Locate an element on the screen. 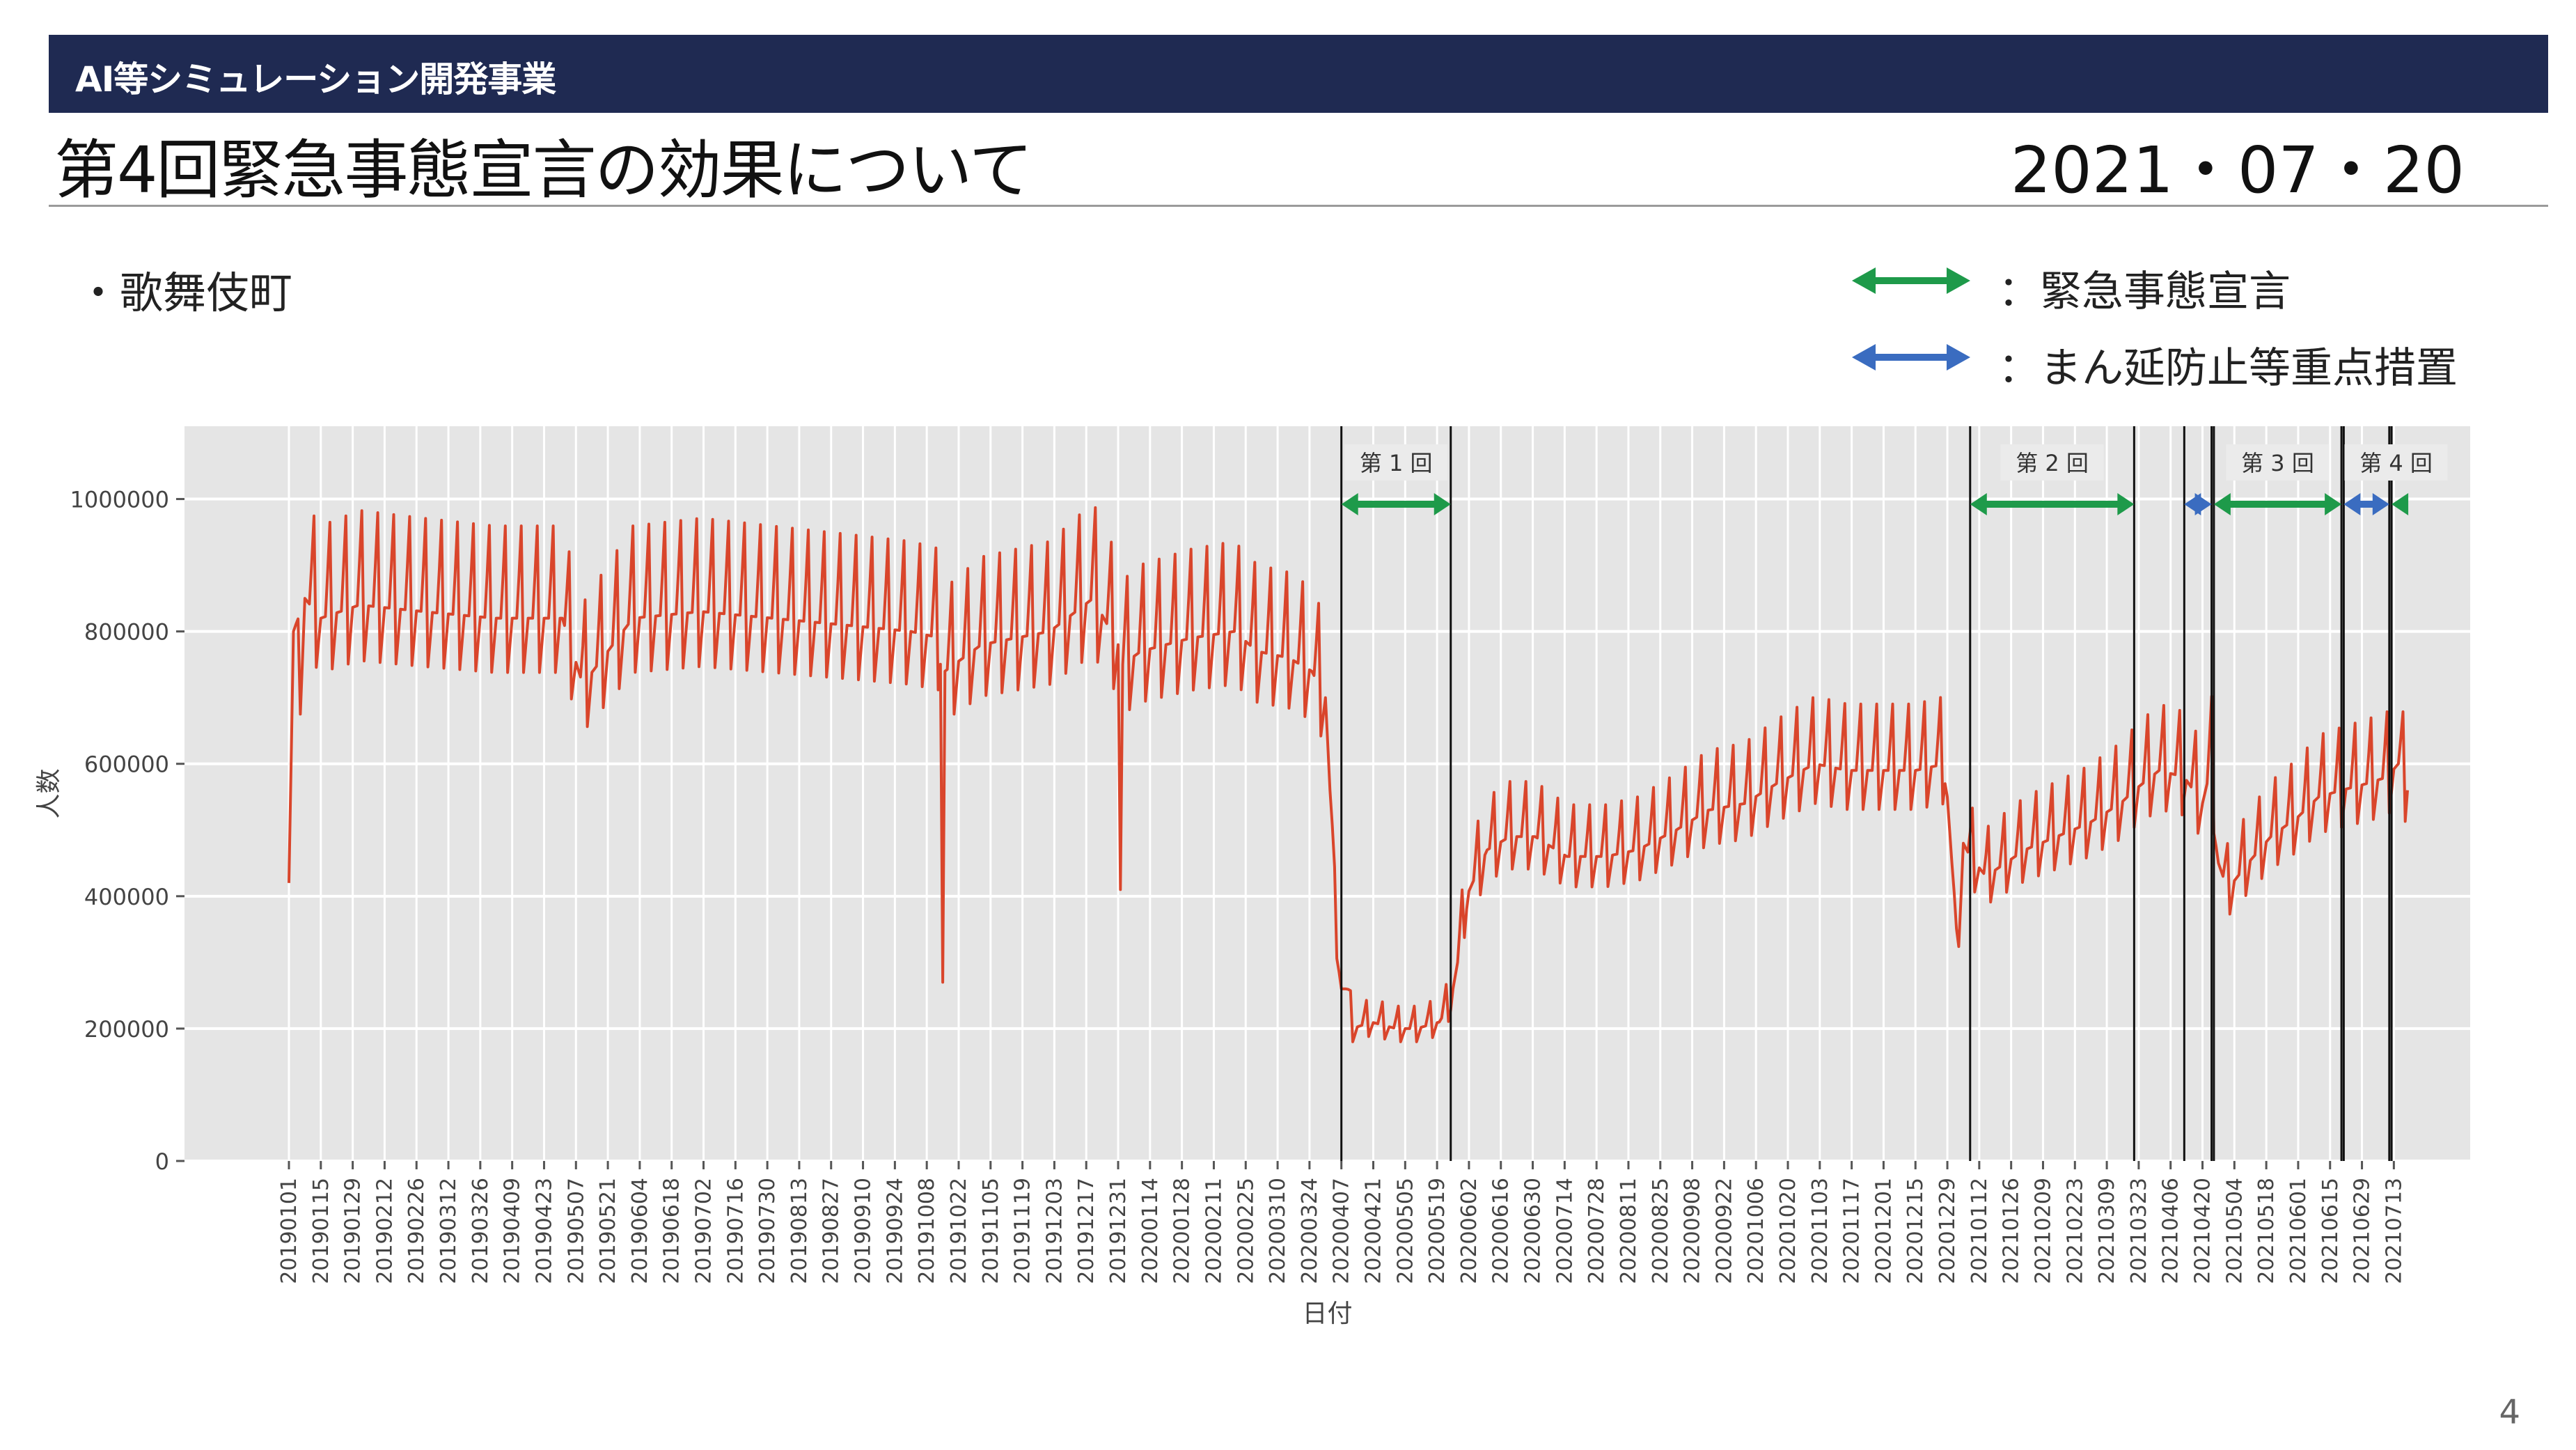 The width and height of the screenshot is (2576, 1450). y-tick-label: 600000 is located at coordinates (126, 764).